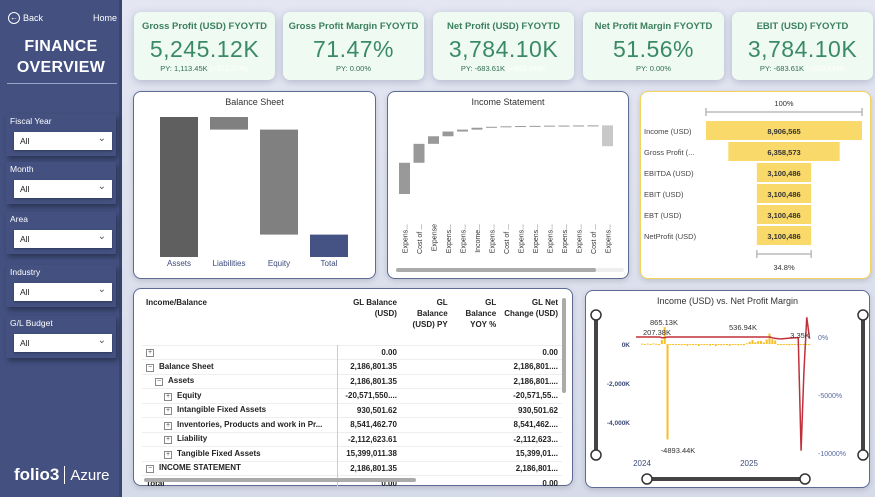 The image size is (875, 497). What do you see at coordinates (176, 302) in the screenshot?
I see `column-header: Income/Balance` at bounding box center [176, 302].